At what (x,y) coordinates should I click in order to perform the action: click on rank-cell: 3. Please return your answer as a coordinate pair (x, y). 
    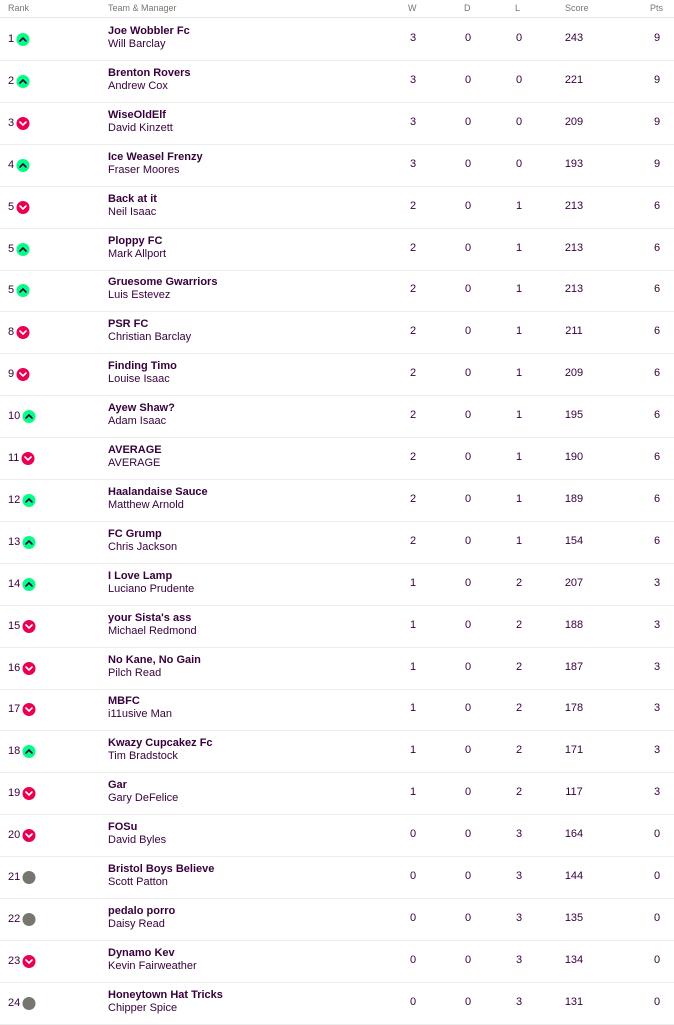
    Looking at the image, I should click on (19, 123).